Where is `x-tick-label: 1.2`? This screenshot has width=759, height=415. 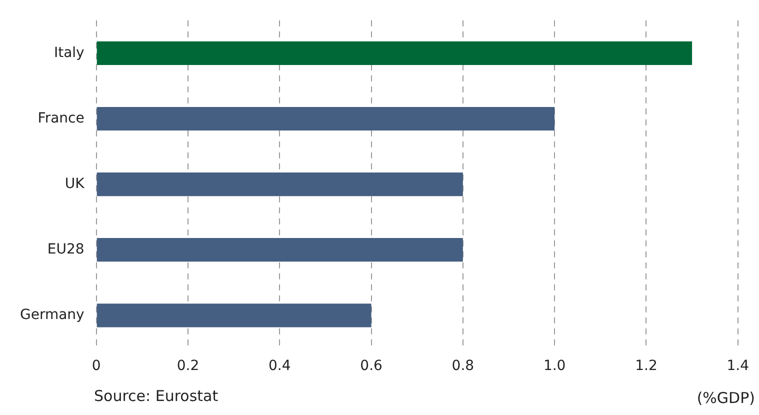 x-tick-label: 1.2 is located at coordinates (646, 366).